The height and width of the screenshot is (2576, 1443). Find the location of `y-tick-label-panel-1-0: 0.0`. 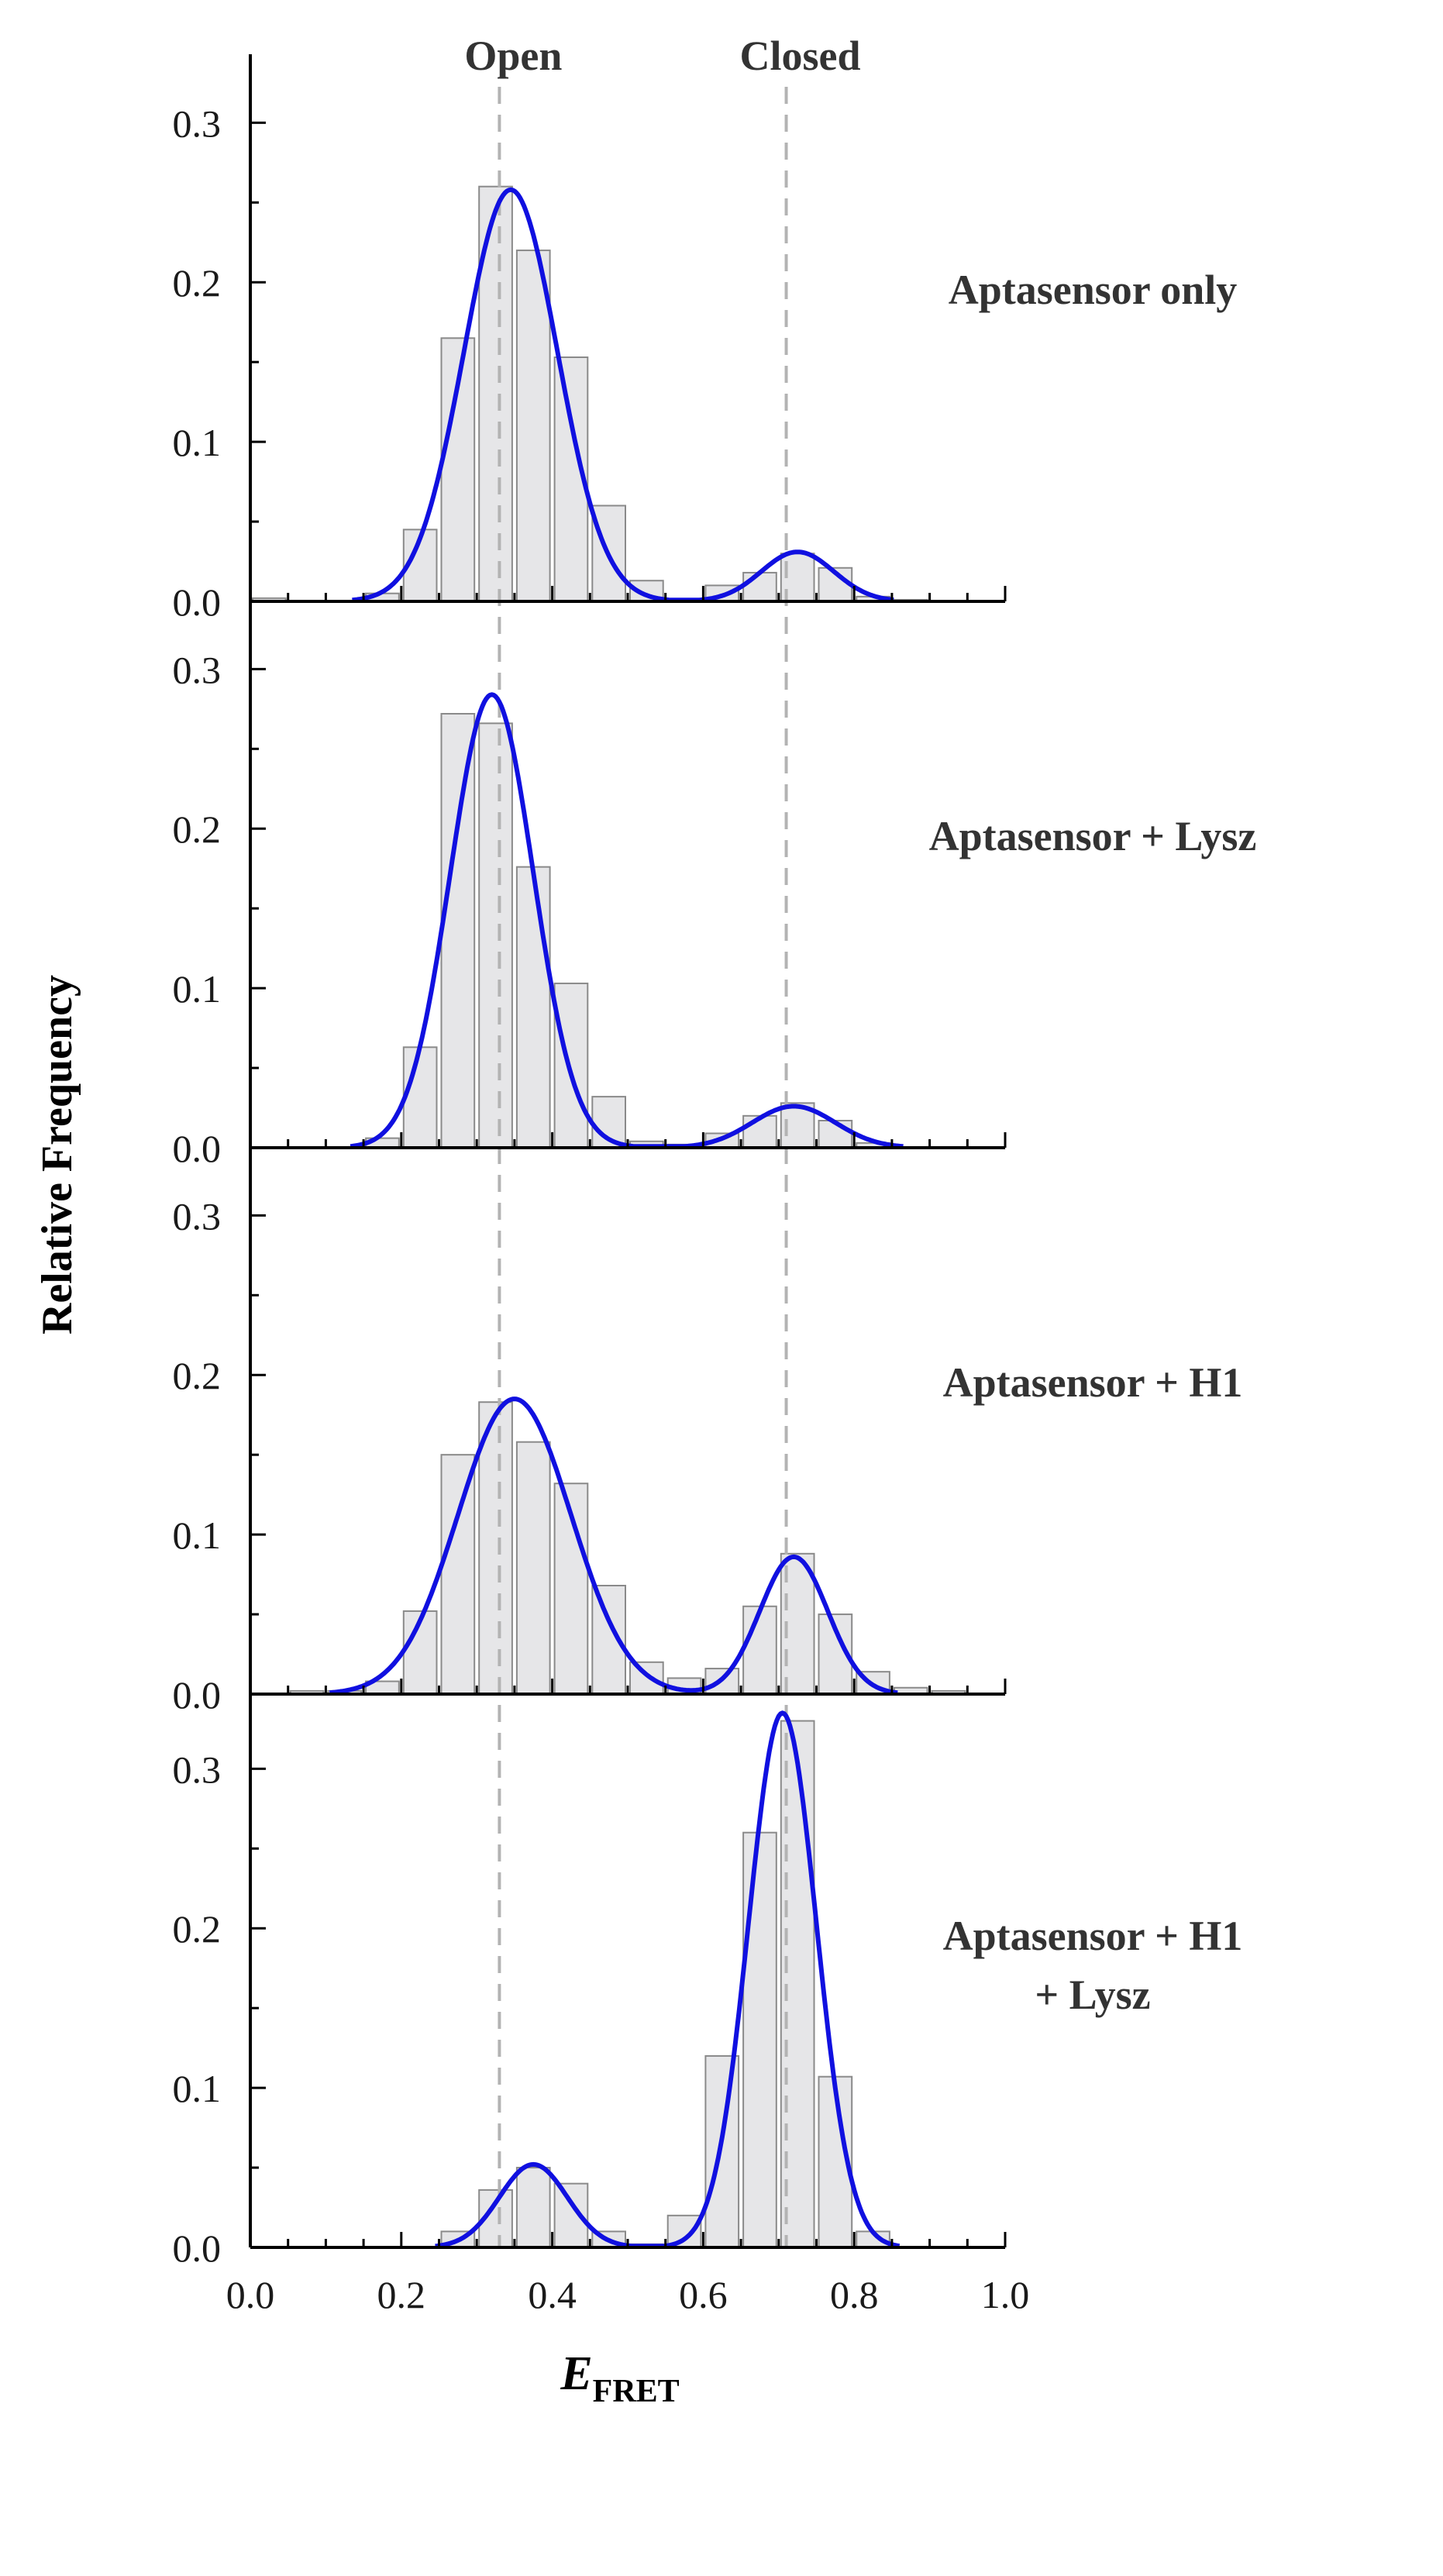

y-tick-label-panel-1-0: 0.0 is located at coordinates (198, 602).